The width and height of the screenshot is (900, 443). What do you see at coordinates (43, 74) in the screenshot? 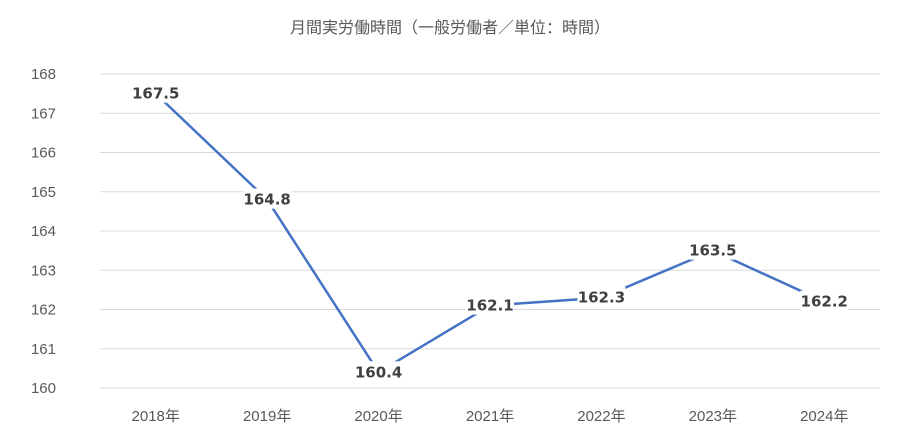
I see `y-tick-label: 168` at bounding box center [43, 74].